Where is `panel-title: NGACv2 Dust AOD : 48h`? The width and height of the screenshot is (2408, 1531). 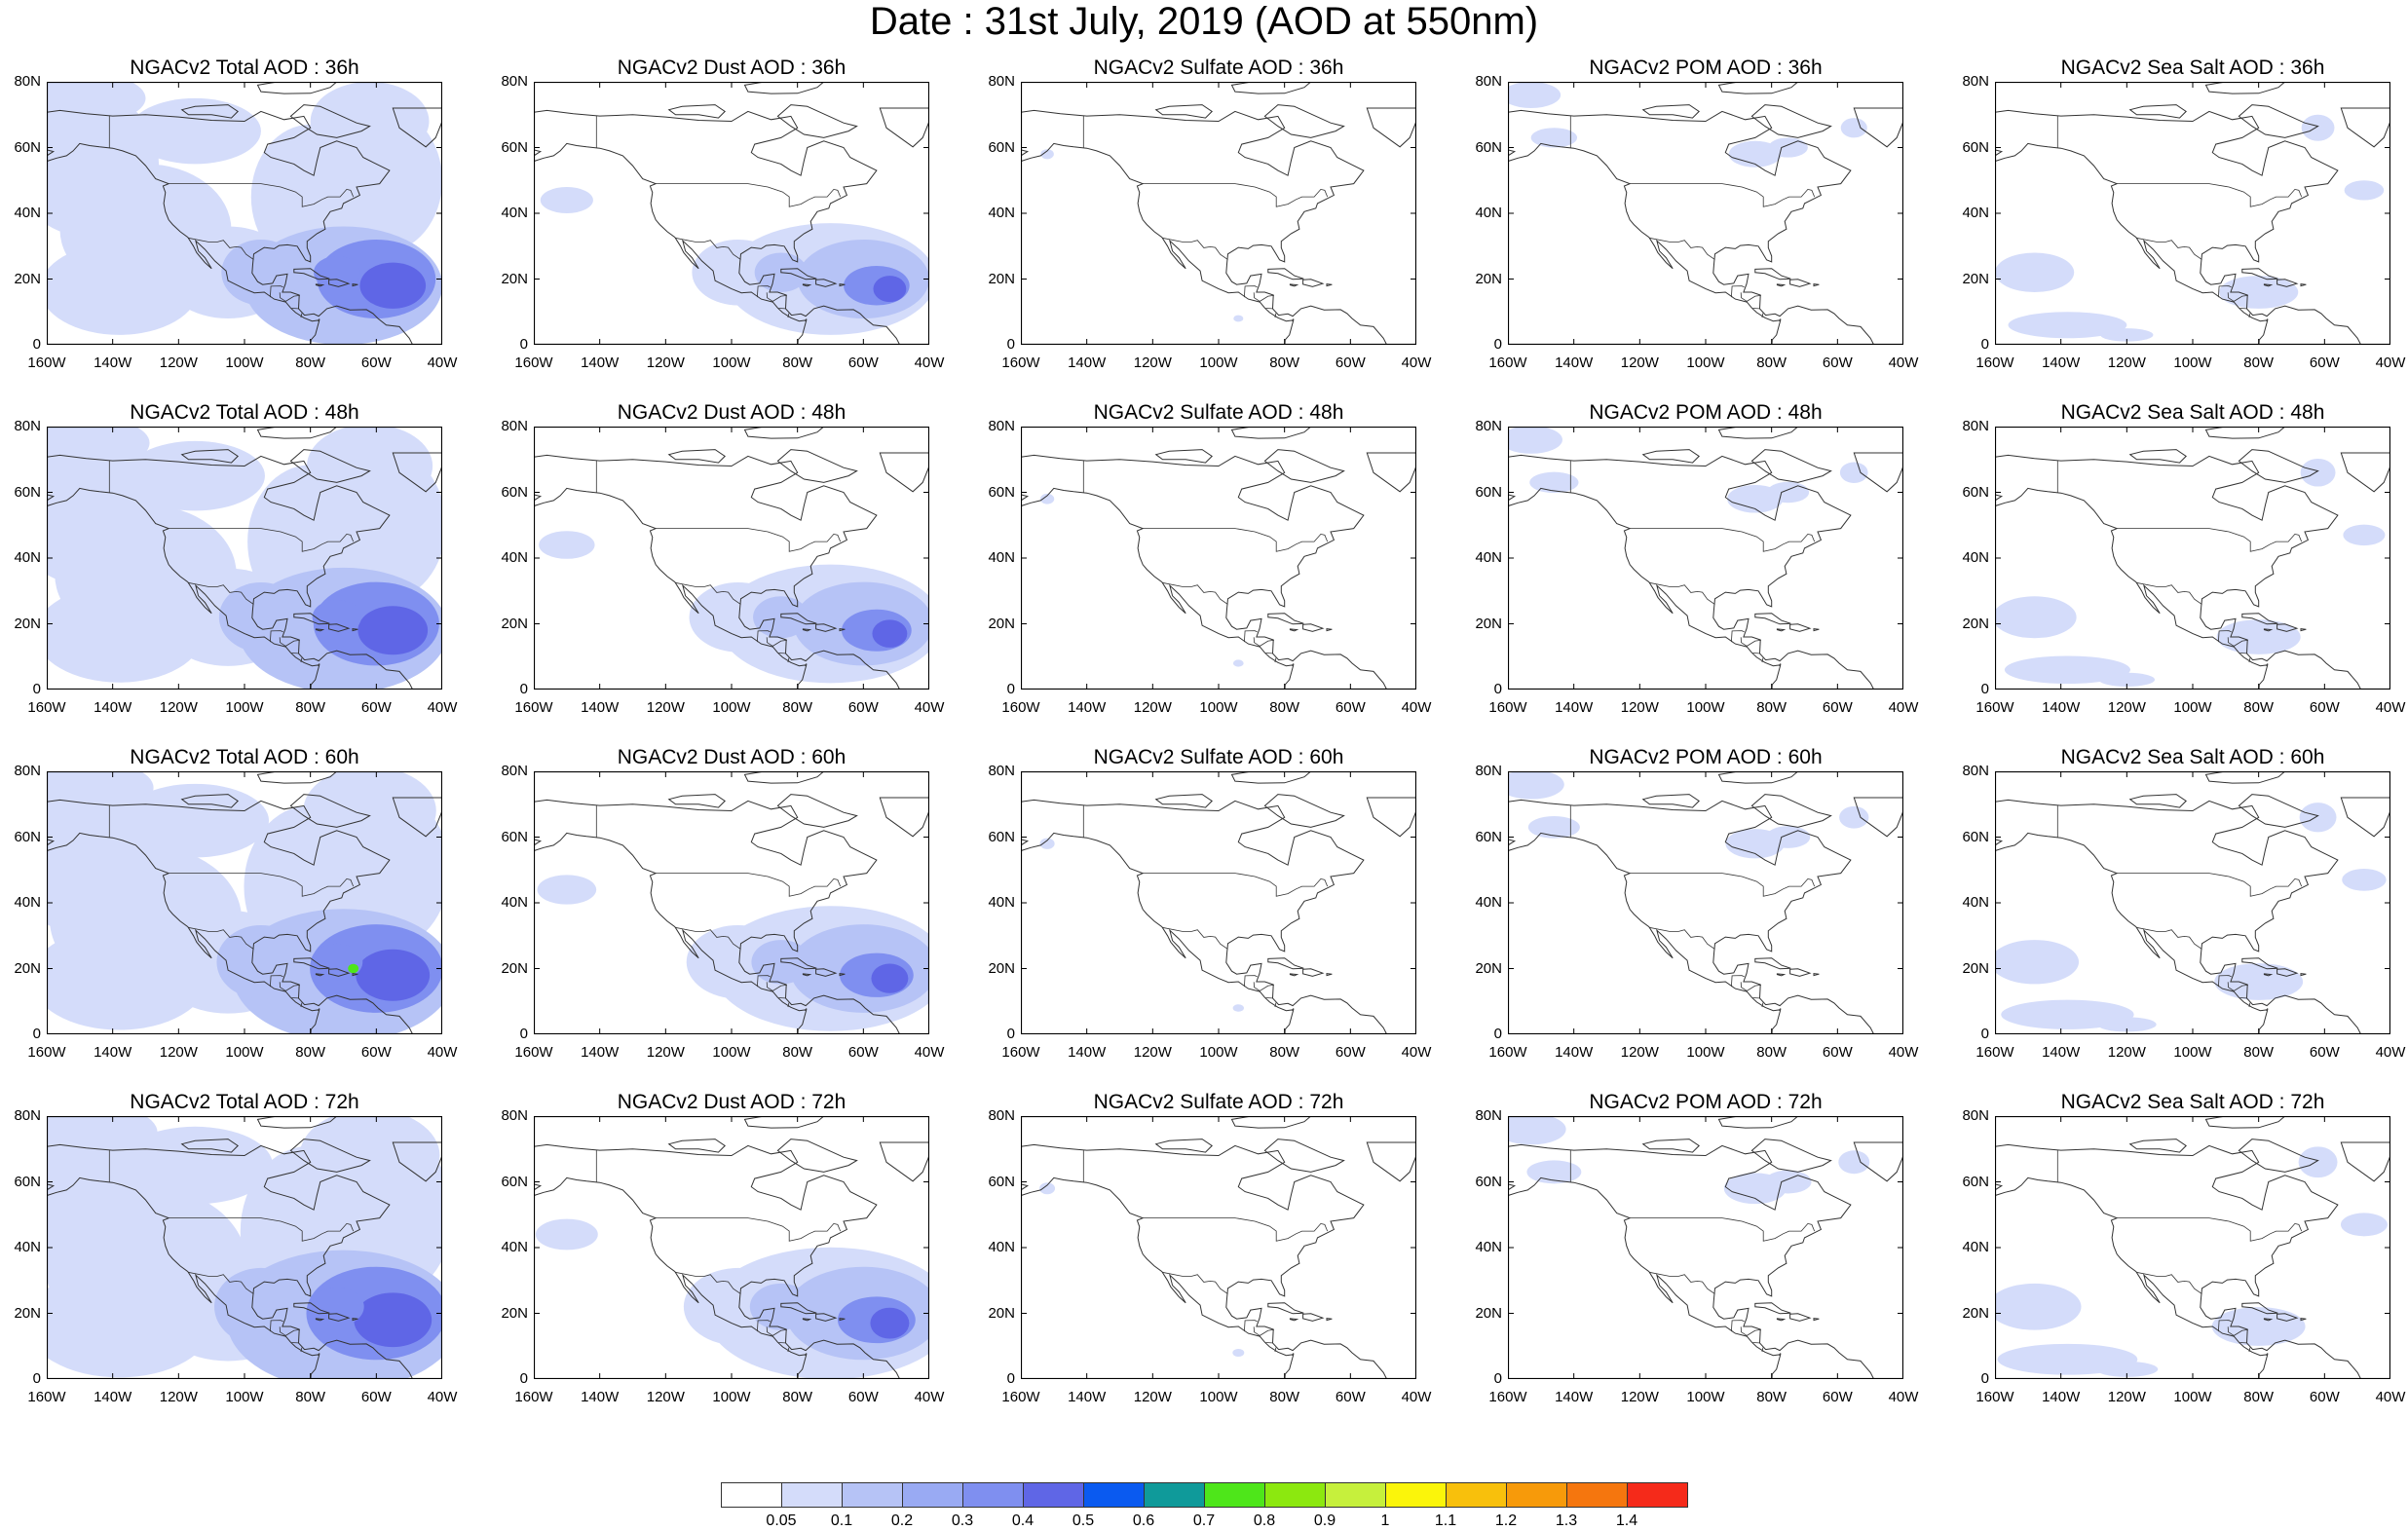 panel-title: NGACv2 Dust AOD : 48h is located at coordinates (732, 412).